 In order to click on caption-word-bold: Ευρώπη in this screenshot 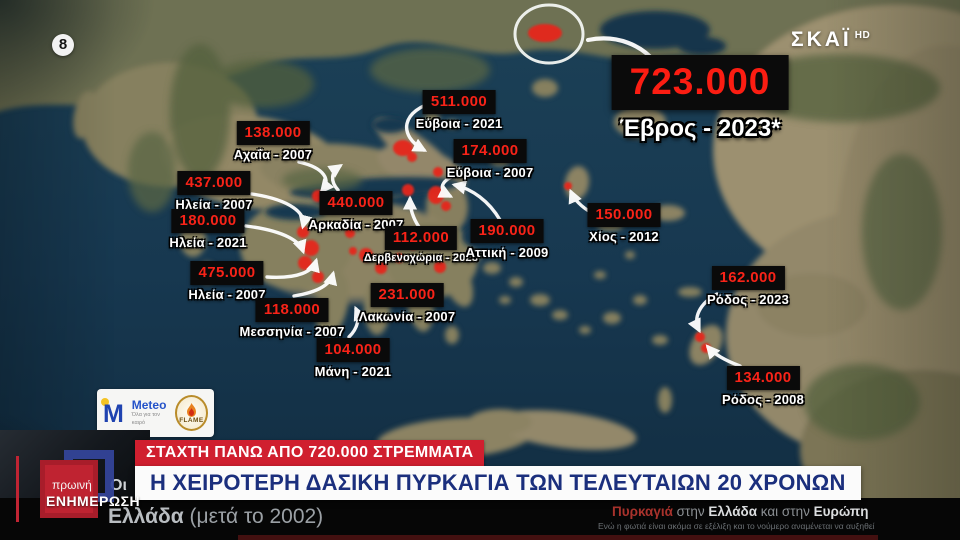, I will do `click(841, 511)`.